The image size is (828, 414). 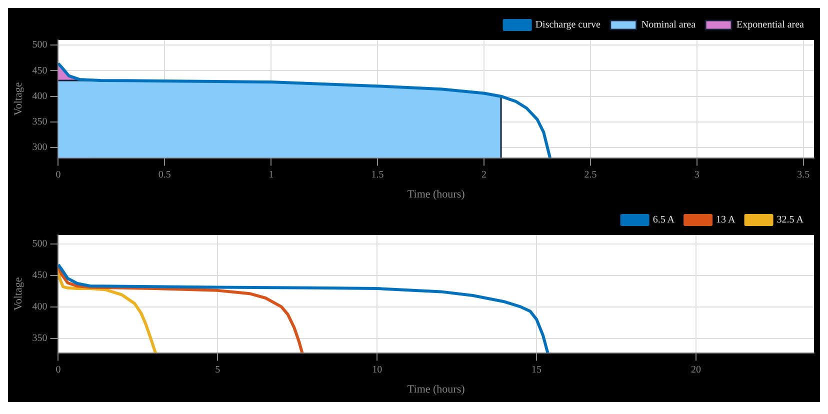 I want to click on legend-label: 32.5 A, so click(x=790, y=220).